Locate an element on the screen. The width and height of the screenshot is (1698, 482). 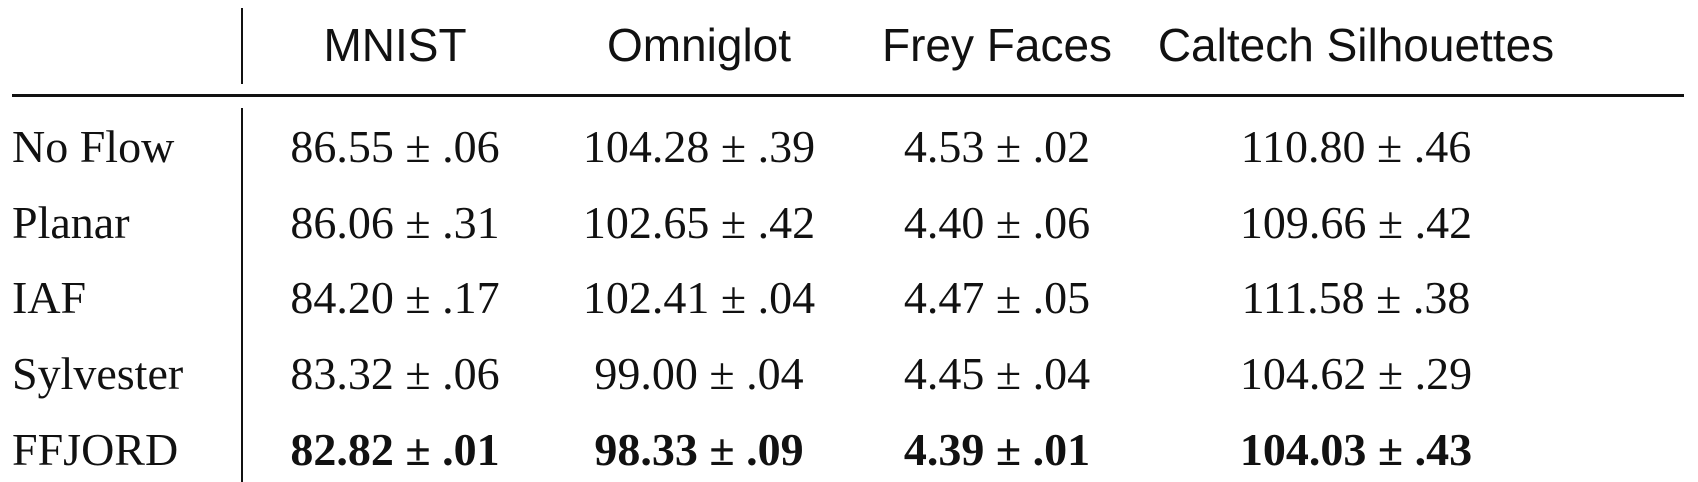
row-label-ffjord: FFJORD is located at coordinates (95, 449).